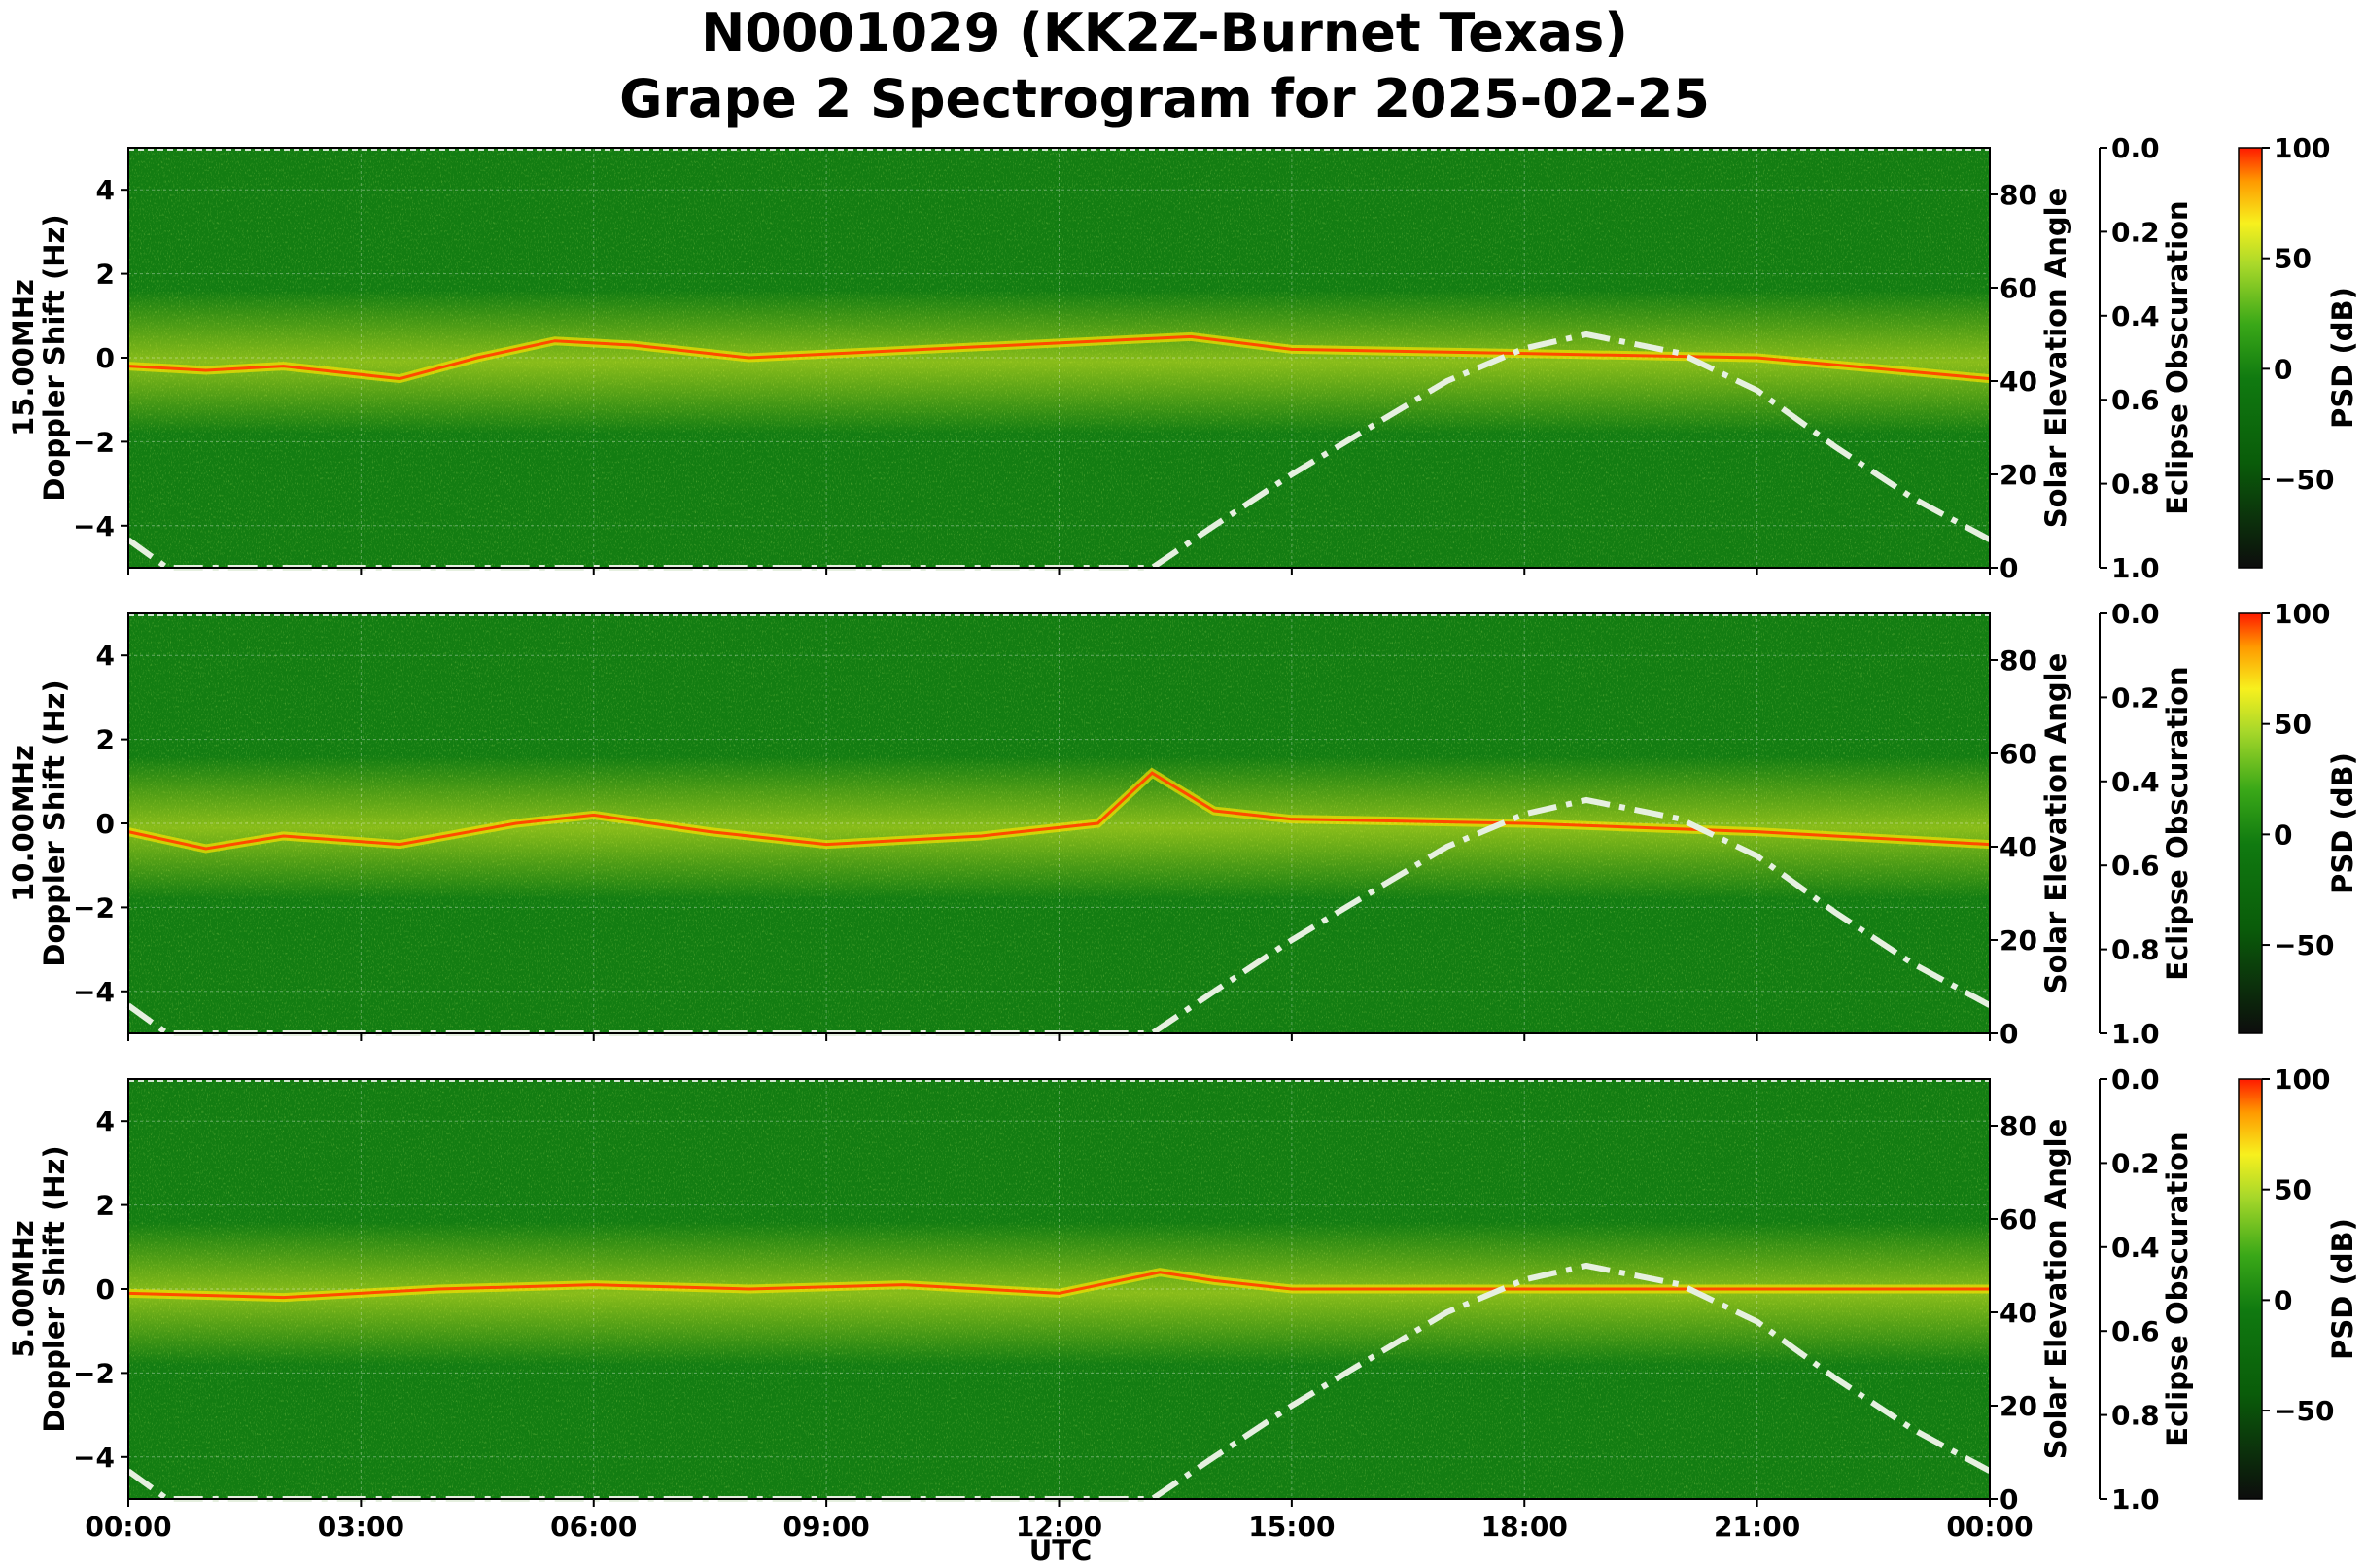 The image size is (2365, 1568). Describe the element at coordinates (827, 1527) in the screenshot. I see `x-tick-label: 09:00` at that location.